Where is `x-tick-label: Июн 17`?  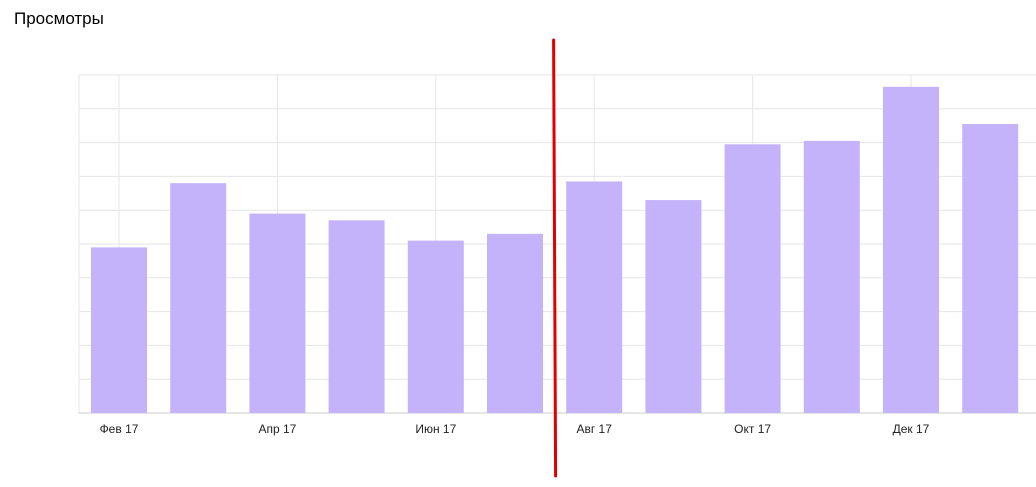 x-tick-label: Июн 17 is located at coordinates (435, 429).